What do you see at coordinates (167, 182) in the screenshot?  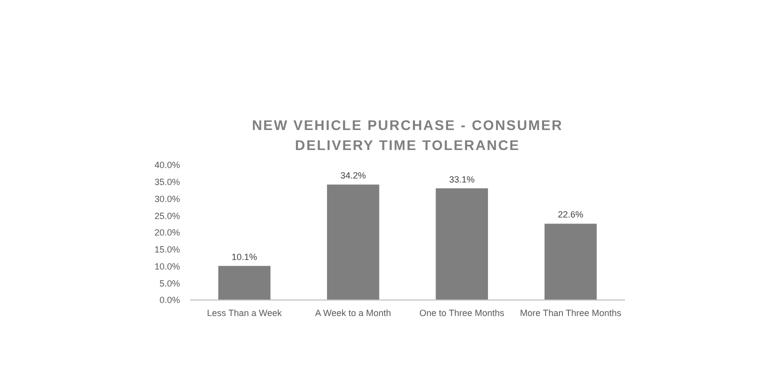 I see `y-tick-label: 35.0%` at bounding box center [167, 182].